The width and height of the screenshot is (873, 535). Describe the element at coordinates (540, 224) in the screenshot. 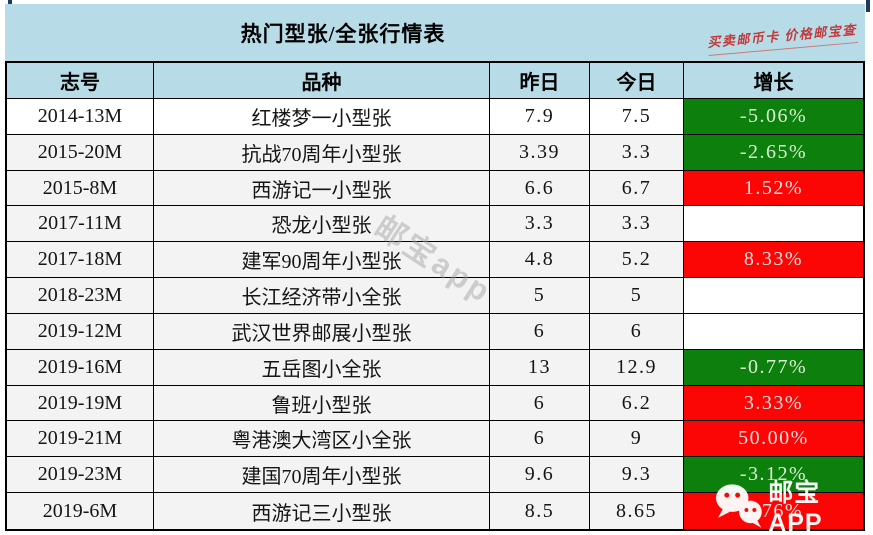

I see `cell-yesterday: 3.3` at that location.